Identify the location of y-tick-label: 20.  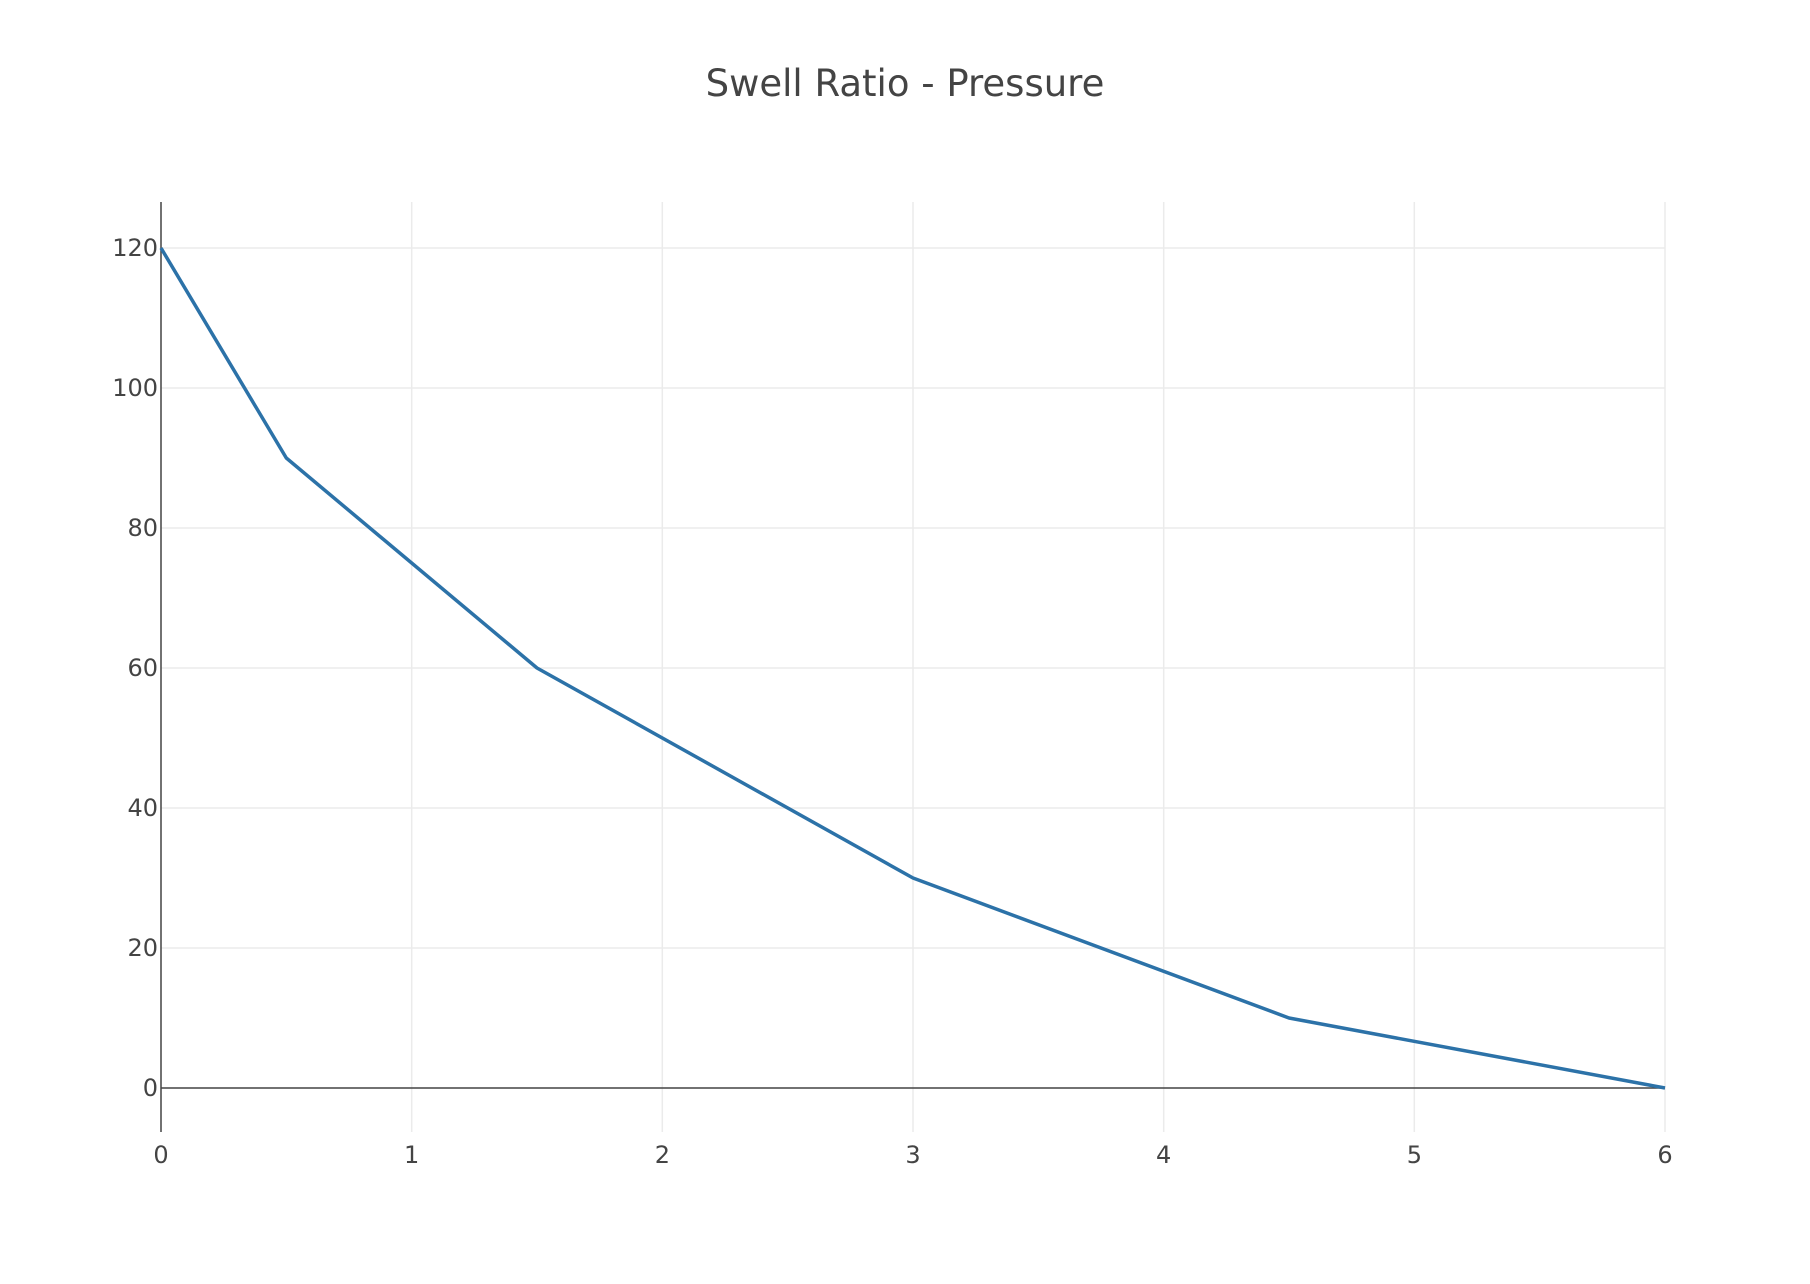
(142, 948).